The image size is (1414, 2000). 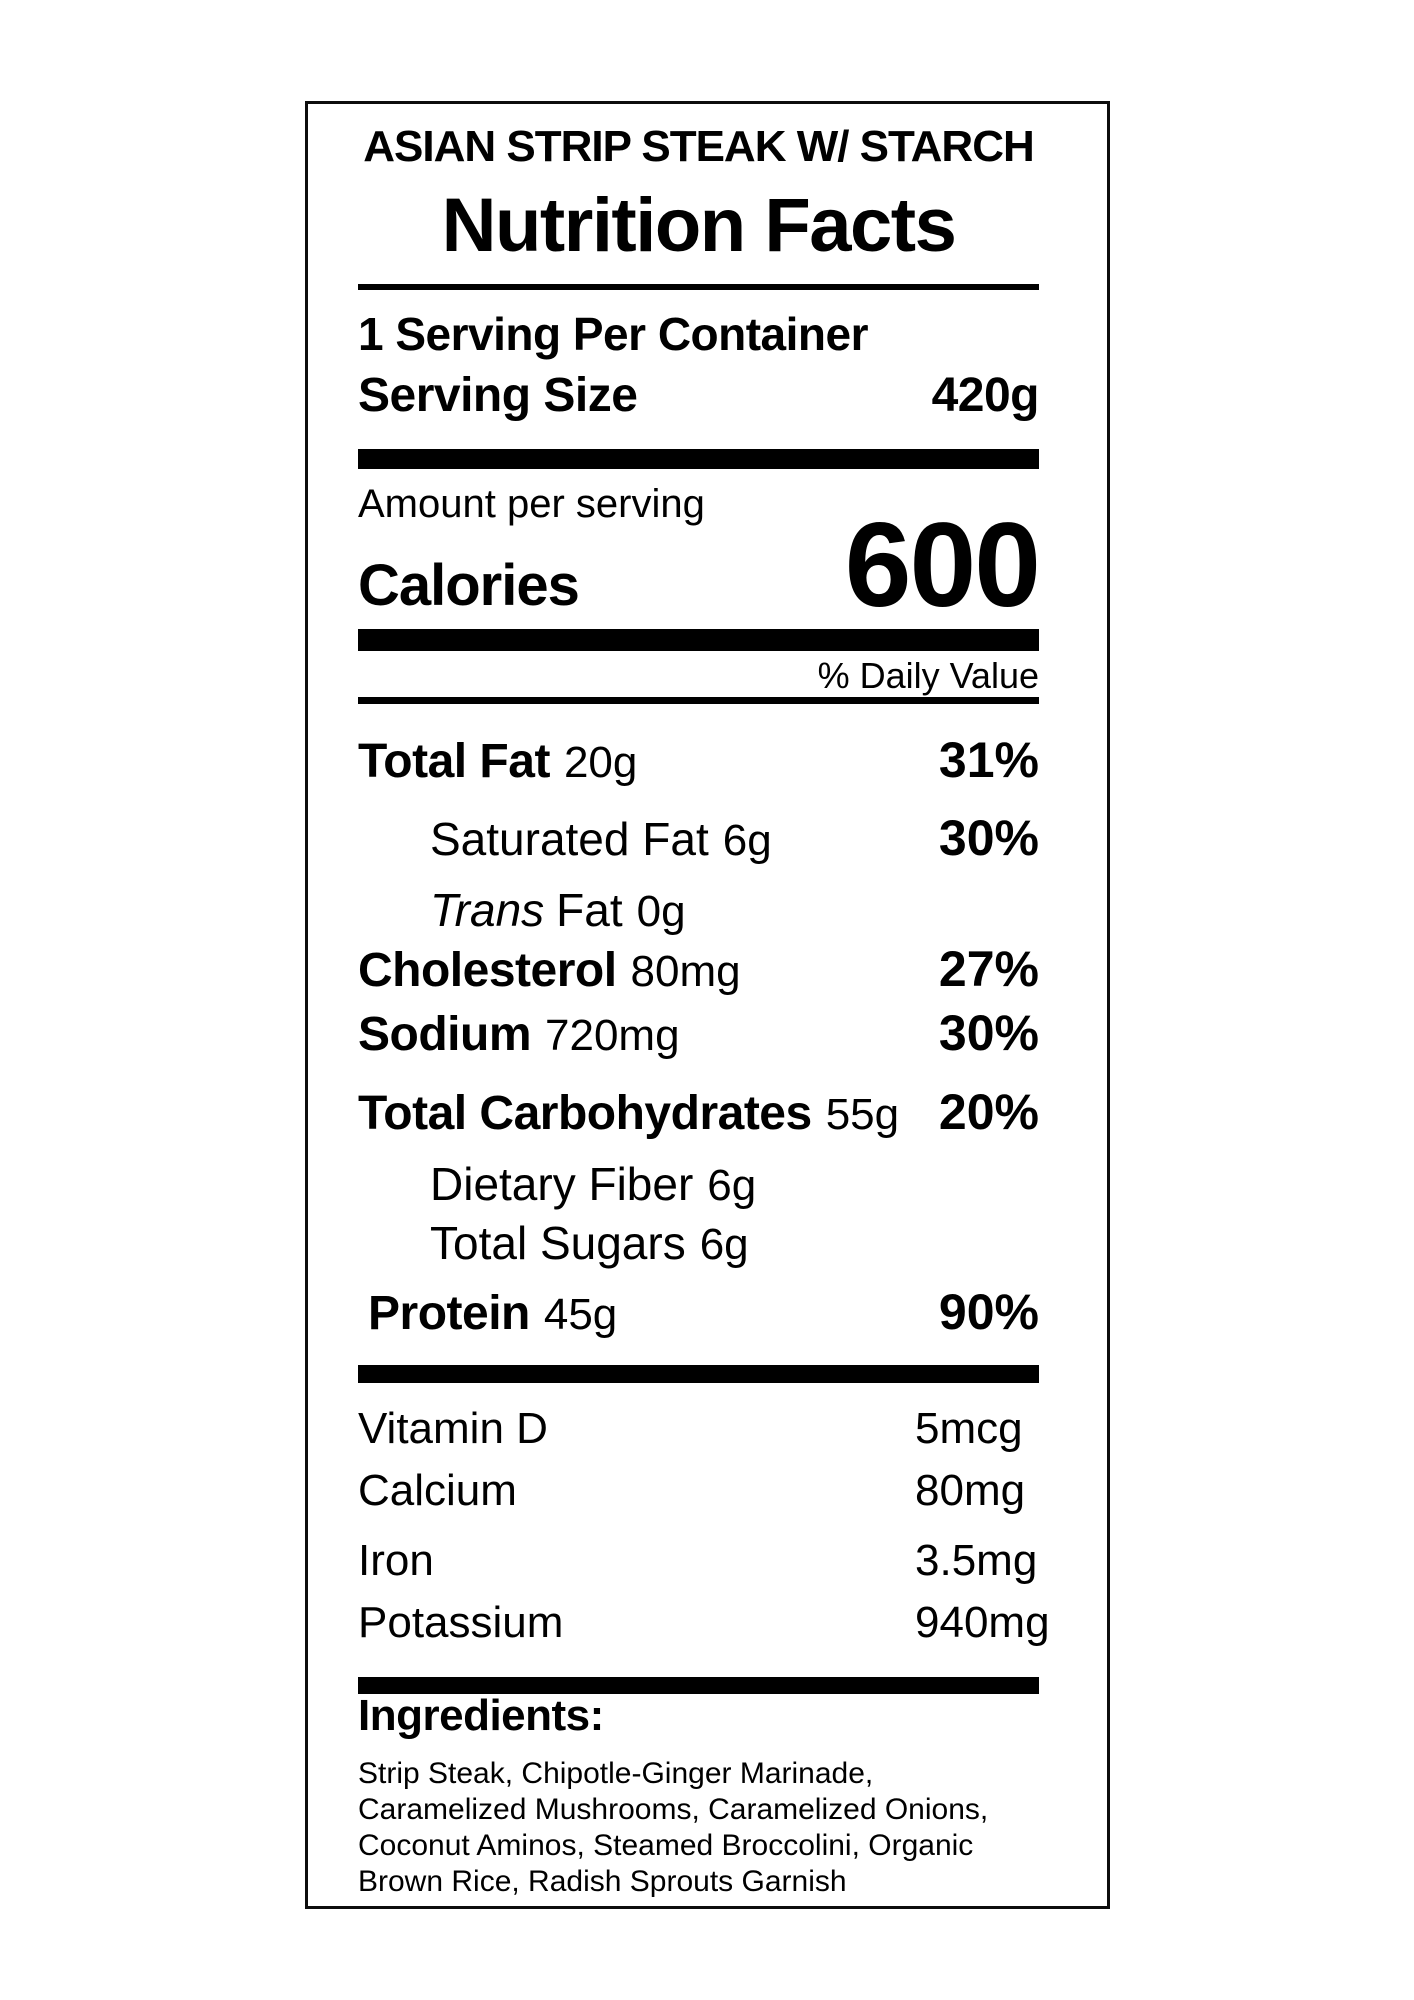 What do you see at coordinates (569, 839) in the screenshot?
I see `nutrient-name: Saturated Fat` at bounding box center [569, 839].